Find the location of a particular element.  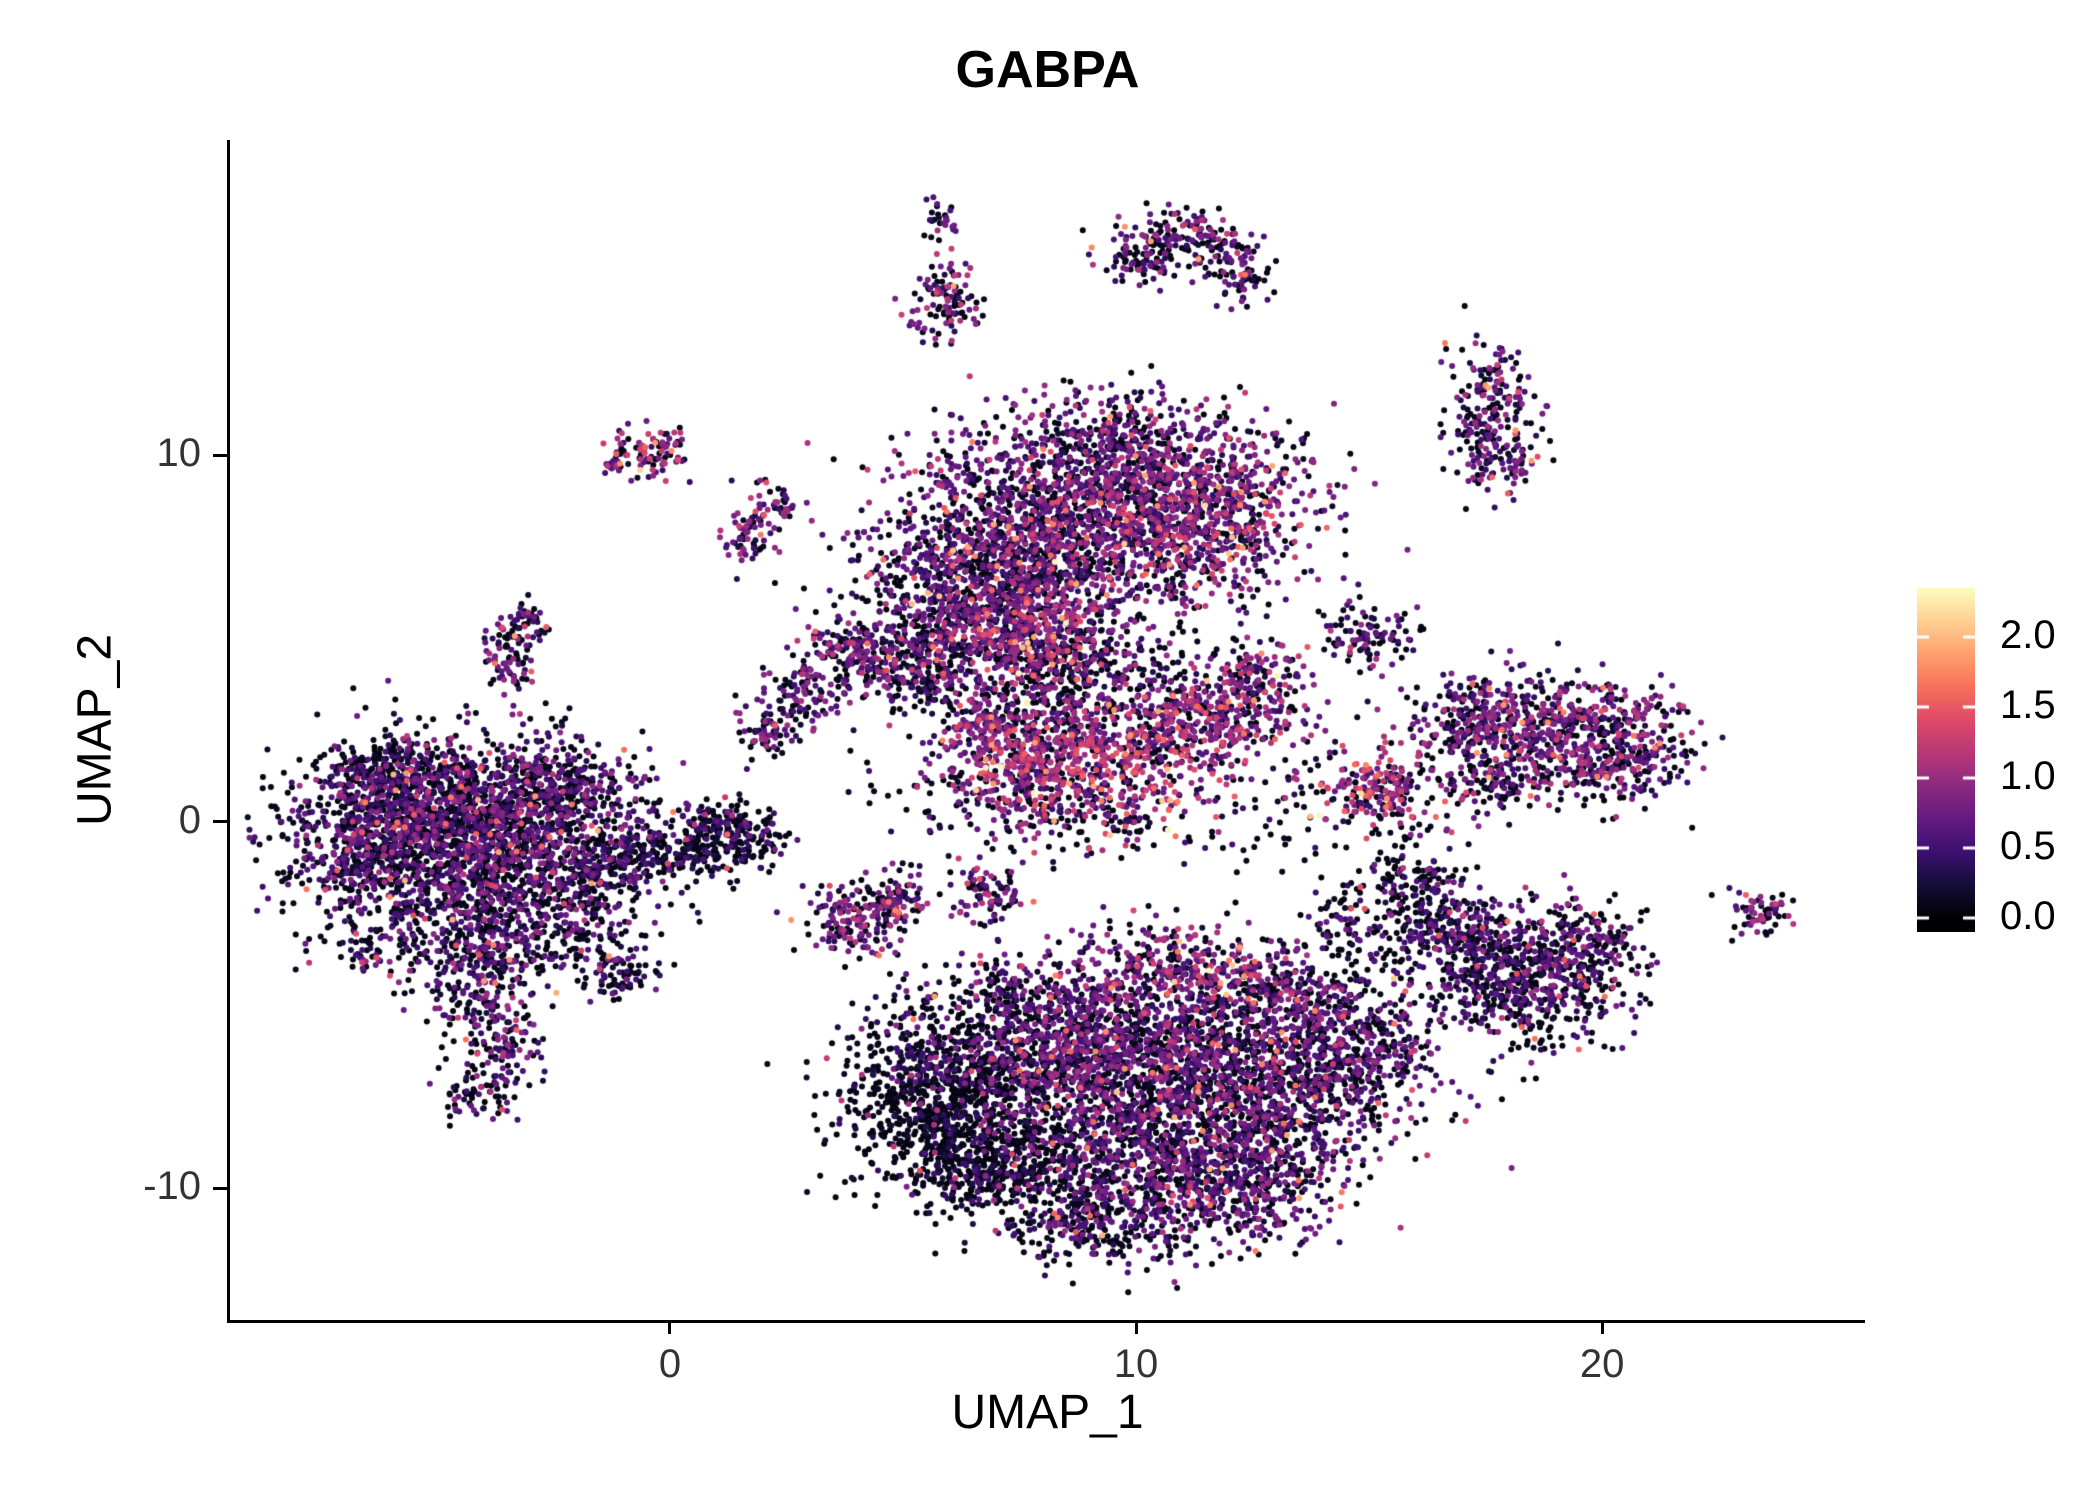

colorbar is located at coordinates (1946, 760).